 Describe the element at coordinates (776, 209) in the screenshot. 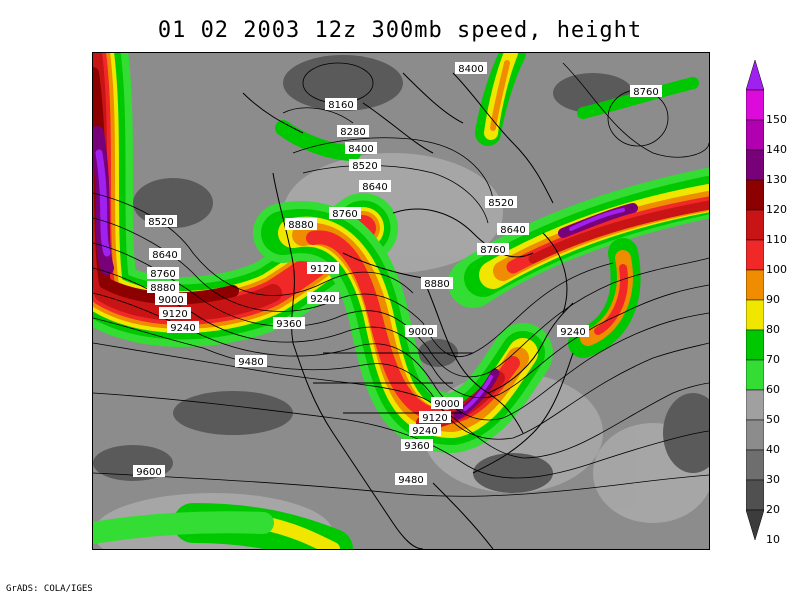

I see `colorbar-tick-label: 120` at that location.